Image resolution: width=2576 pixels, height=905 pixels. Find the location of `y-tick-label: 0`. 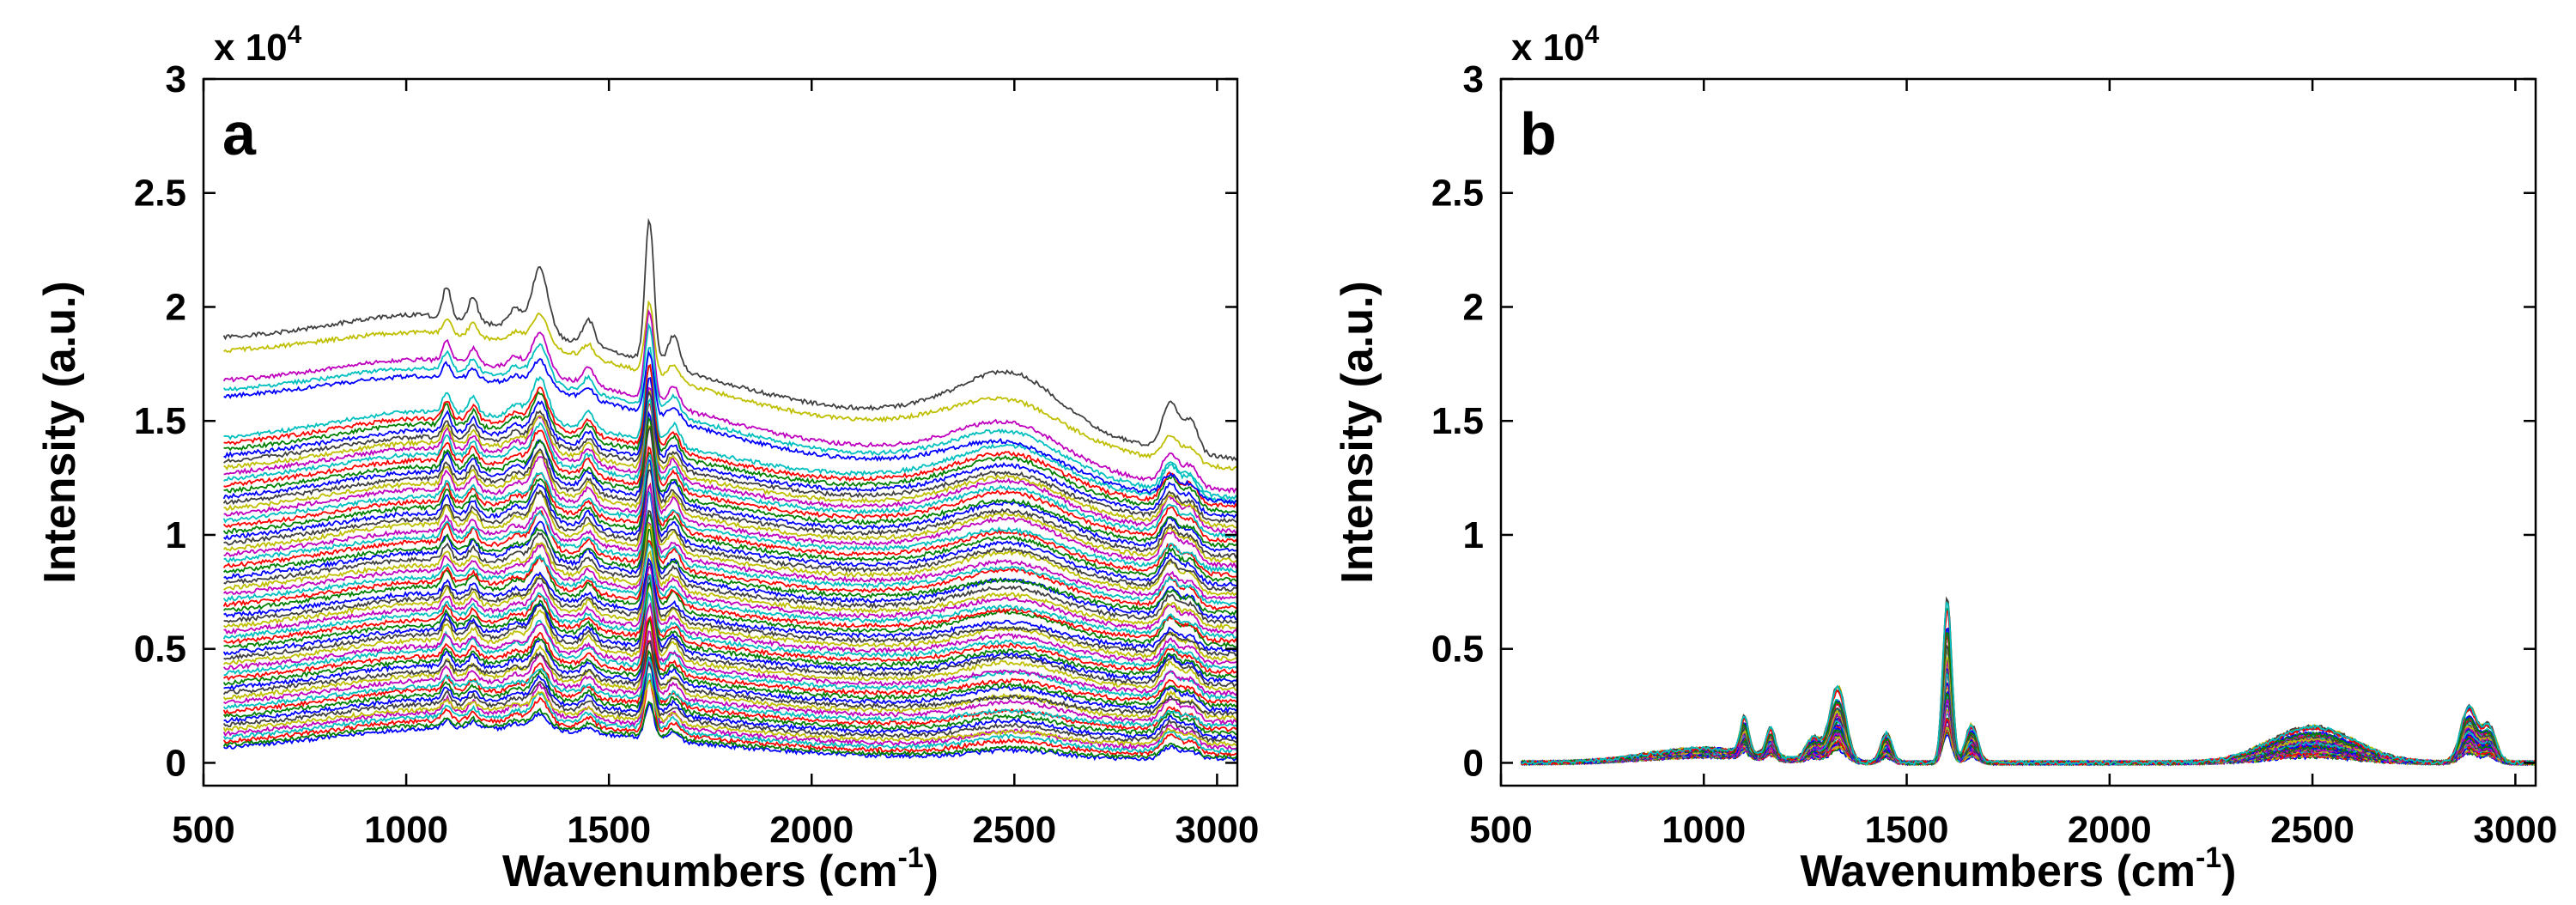

y-tick-label: 0 is located at coordinates (176, 763).